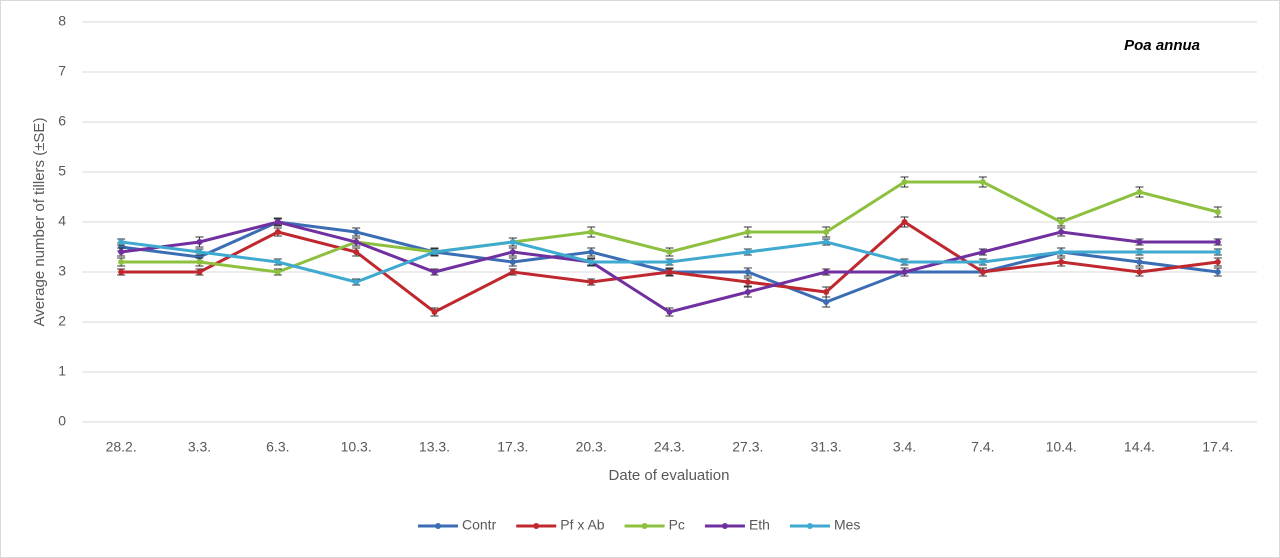 The image size is (1280, 558). What do you see at coordinates (62, 171) in the screenshot?
I see `y-tick-label: 5` at bounding box center [62, 171].